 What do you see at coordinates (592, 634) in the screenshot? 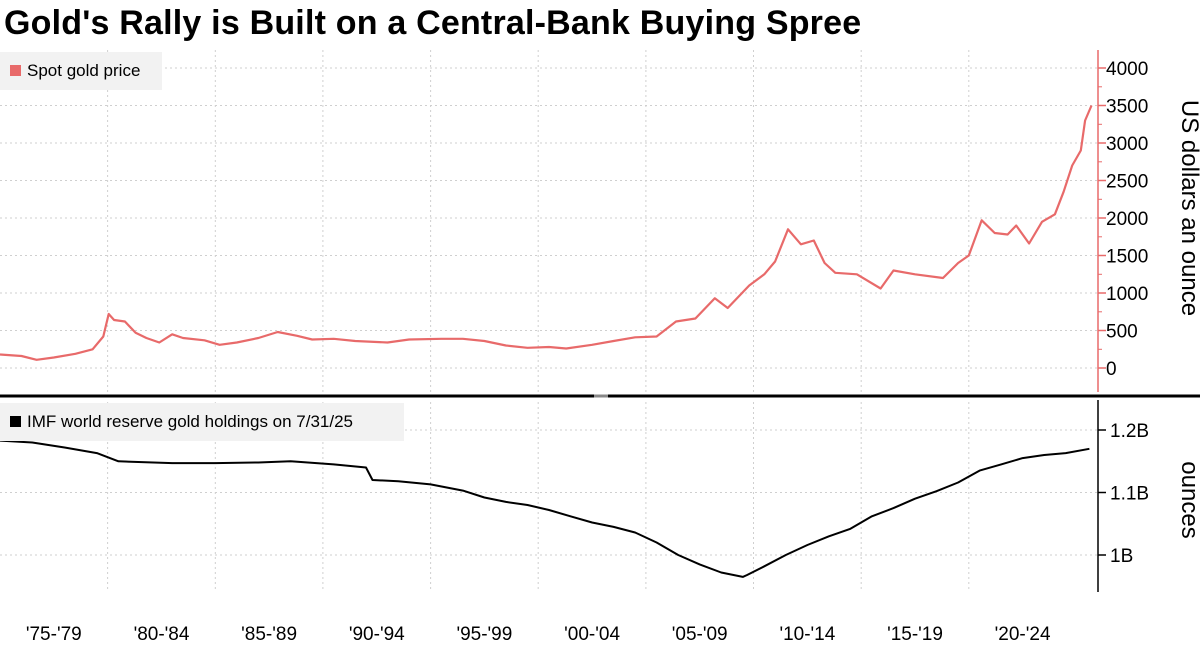
I see `x-tick-label: '00-'04` at bounding box center [592, 634].